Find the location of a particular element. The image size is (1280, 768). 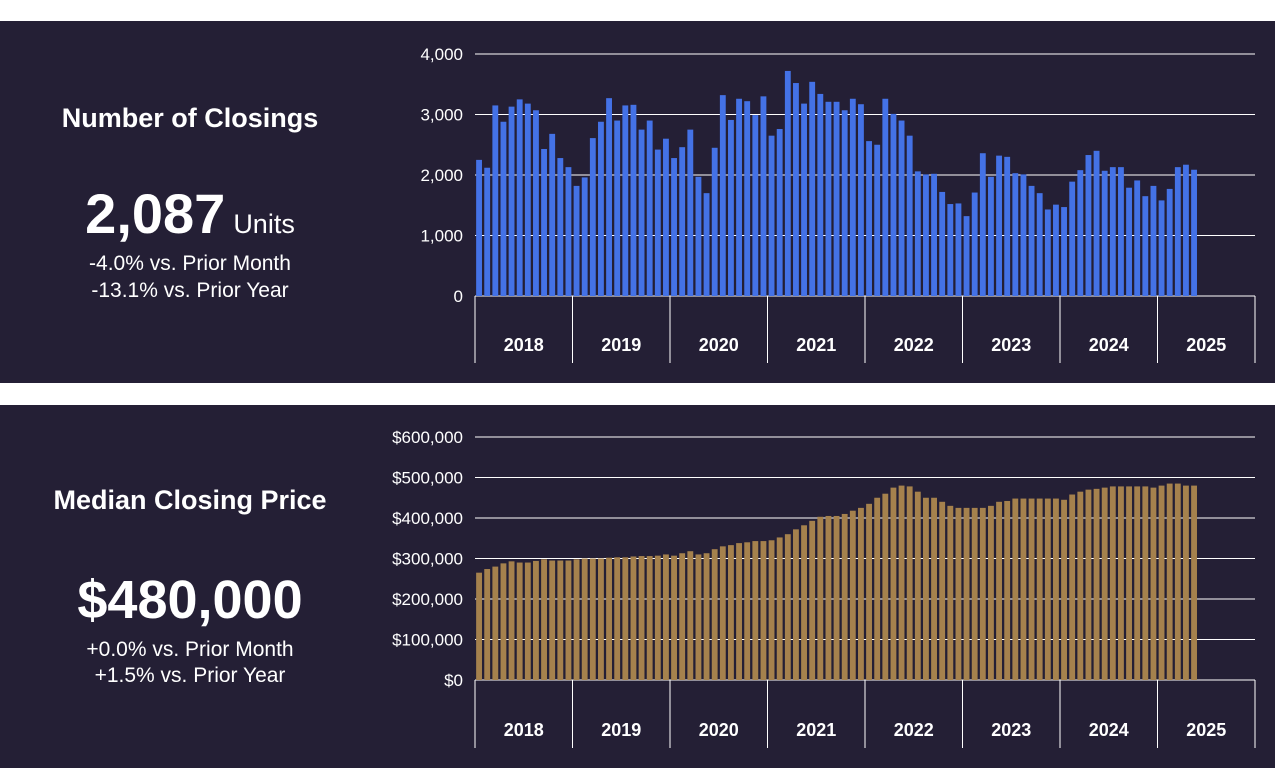

closings-ytick-label: 4,000 is located at coordinates (441, 54).